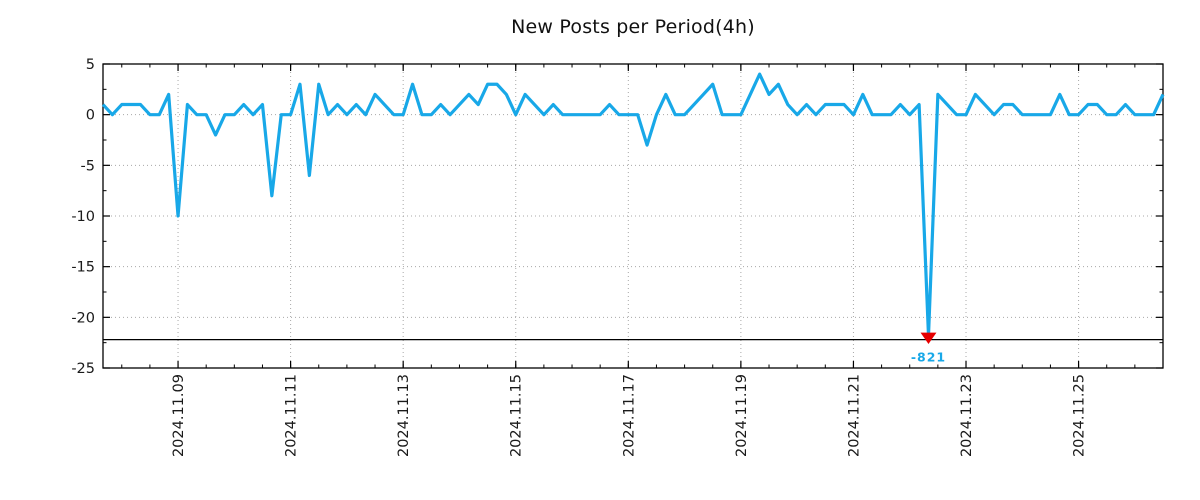 This screenshot has height=500, width=1200. Describe the element at coordinates (1080, 415) in the screenshot. I see `x-tick-label: 2024.11.25` at that location.